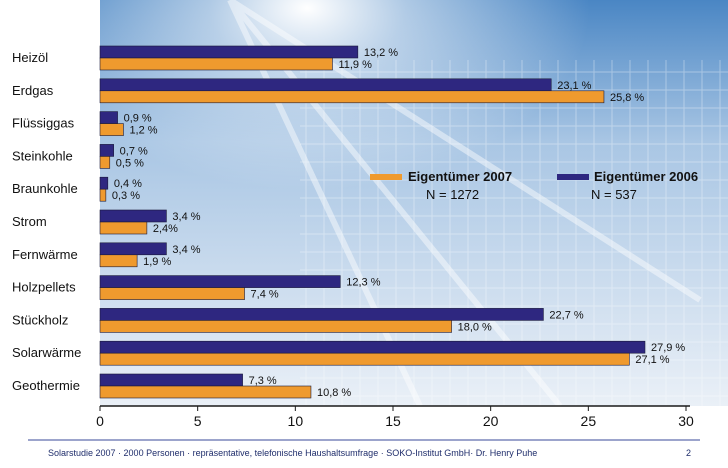  What do you see at coordinates (108, 117) in the screenshot?
I see `bar-fluessiggas-2006` at bounding box center [108, 117].